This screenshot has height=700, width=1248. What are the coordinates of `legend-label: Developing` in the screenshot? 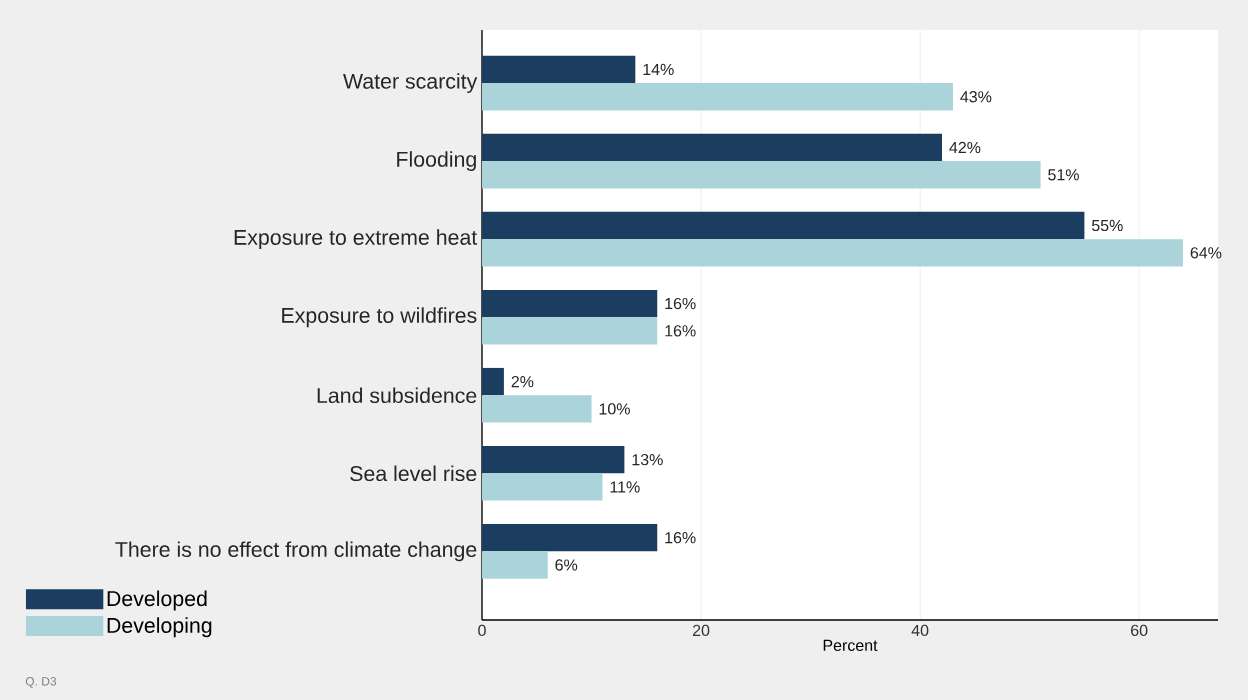 It's located at (159, 627).